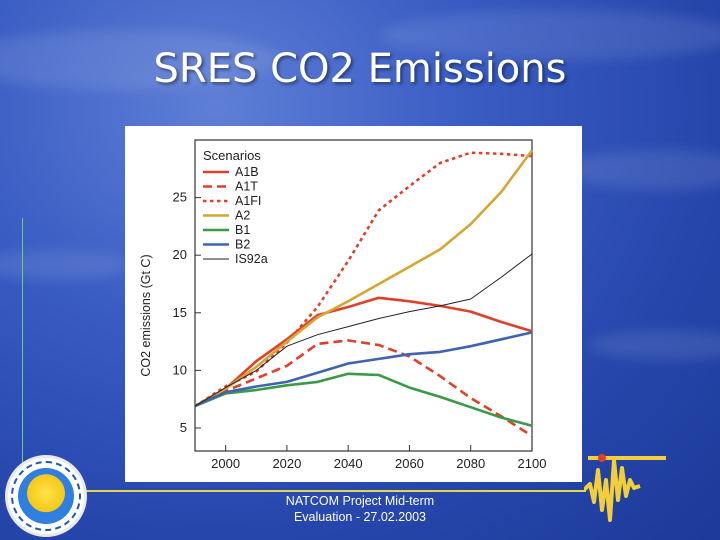  Describe the element at coordinates (242, 245) in the screenshot. I see `legend-label-b2: B2` at that location.